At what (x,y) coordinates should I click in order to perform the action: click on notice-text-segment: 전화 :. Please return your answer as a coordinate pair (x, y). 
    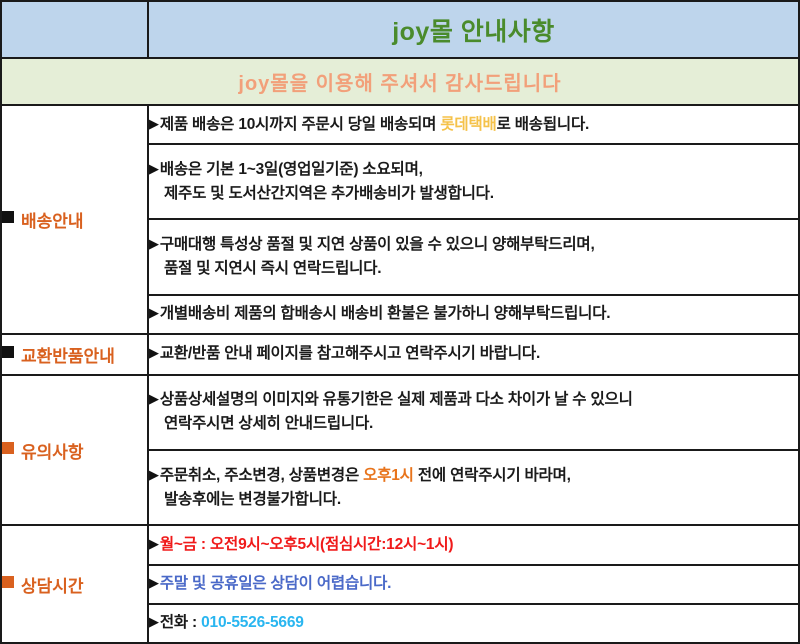
    Looking at the image, I should click on (180, 623).